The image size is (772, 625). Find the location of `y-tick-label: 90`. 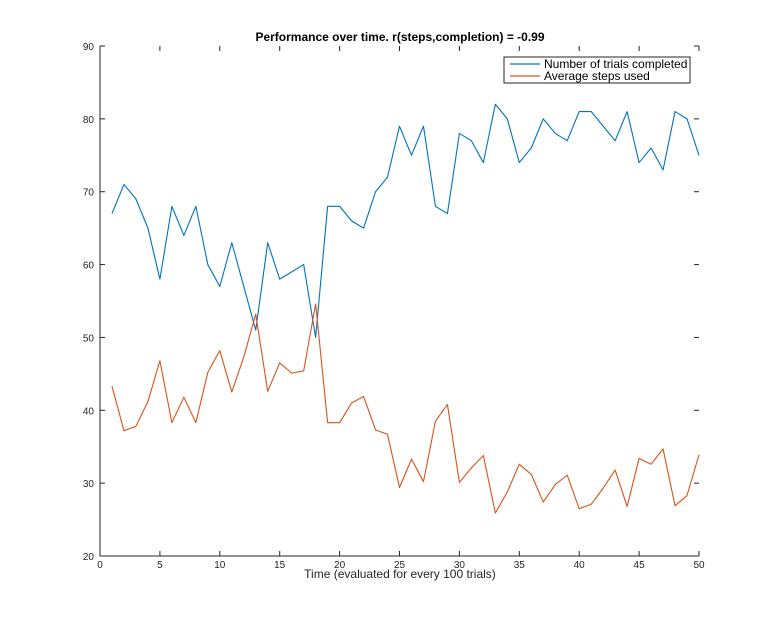

y-tick-label: 90 is located at coordinates (89, 47).